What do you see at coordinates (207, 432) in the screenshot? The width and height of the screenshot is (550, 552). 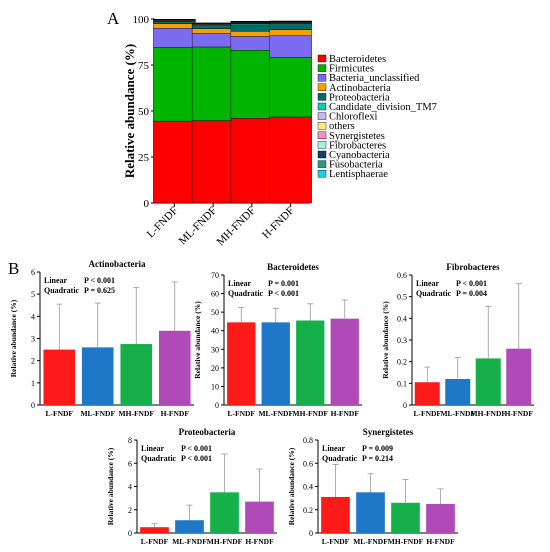 I see `chart-title: Proteobacteria` at bounding box center [207, 432].